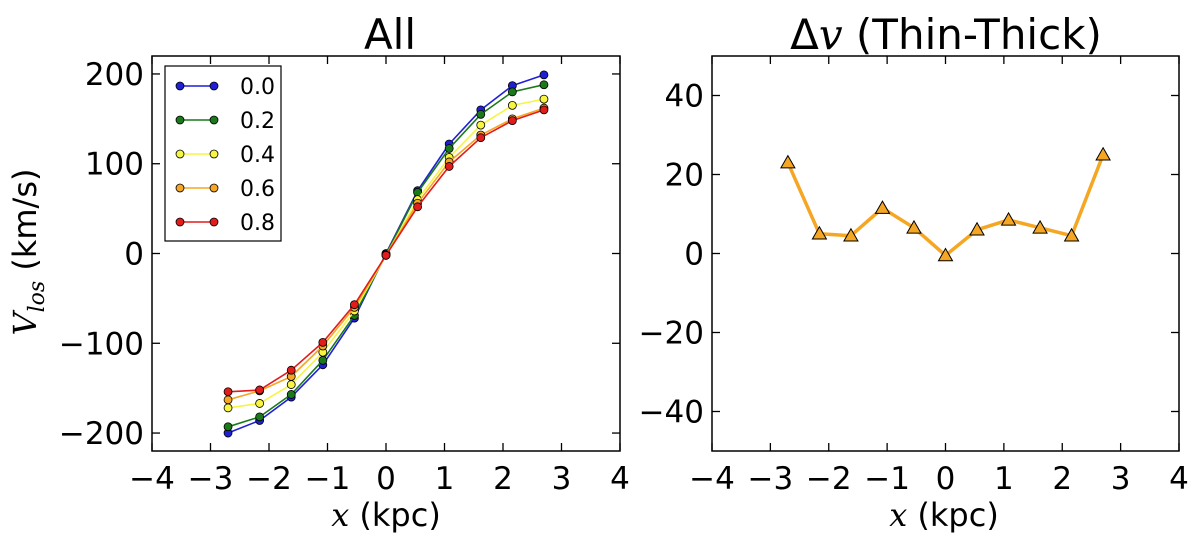  I want to click on right-xtick-label: −2, so click(829, 479).